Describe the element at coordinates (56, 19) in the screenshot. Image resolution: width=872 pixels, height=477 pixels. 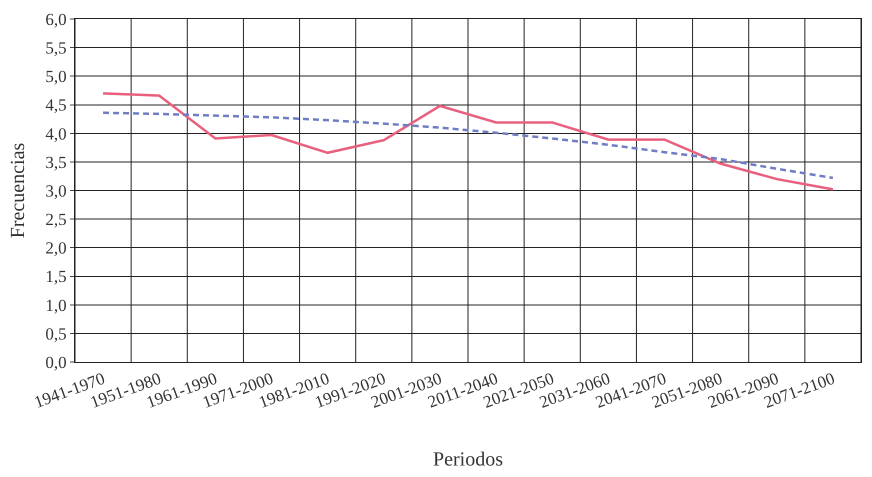
I see `y-tick-label: 6,0` at that location.